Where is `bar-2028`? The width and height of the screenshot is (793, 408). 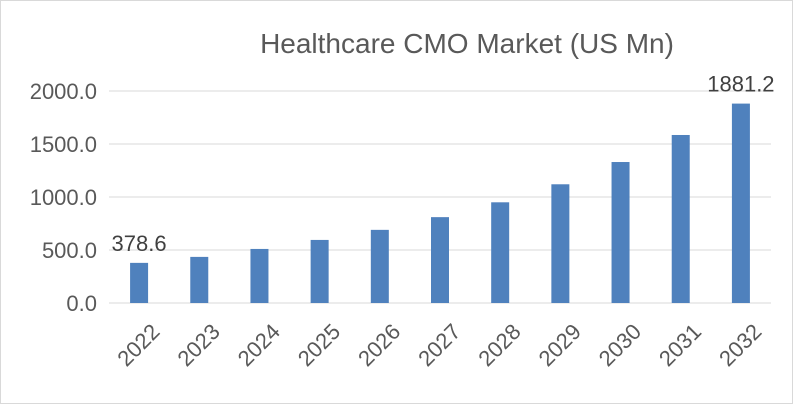
bar-2028 is located at coordinates (500, 252).